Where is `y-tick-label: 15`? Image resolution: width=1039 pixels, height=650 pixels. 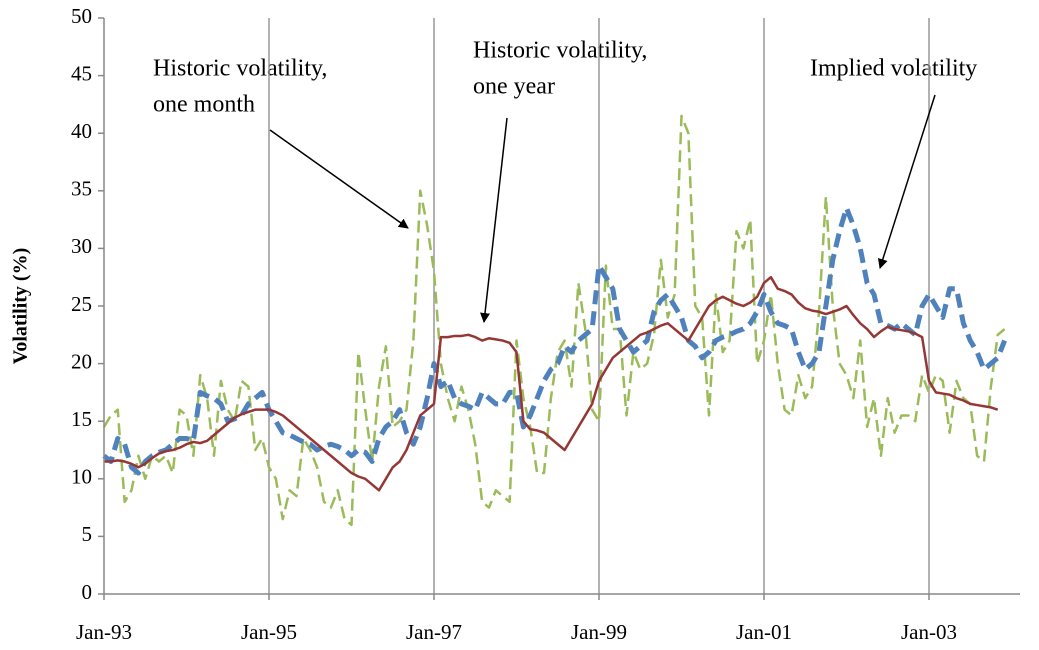 y-tick-label: 15 is located at coordinates (81, 419).